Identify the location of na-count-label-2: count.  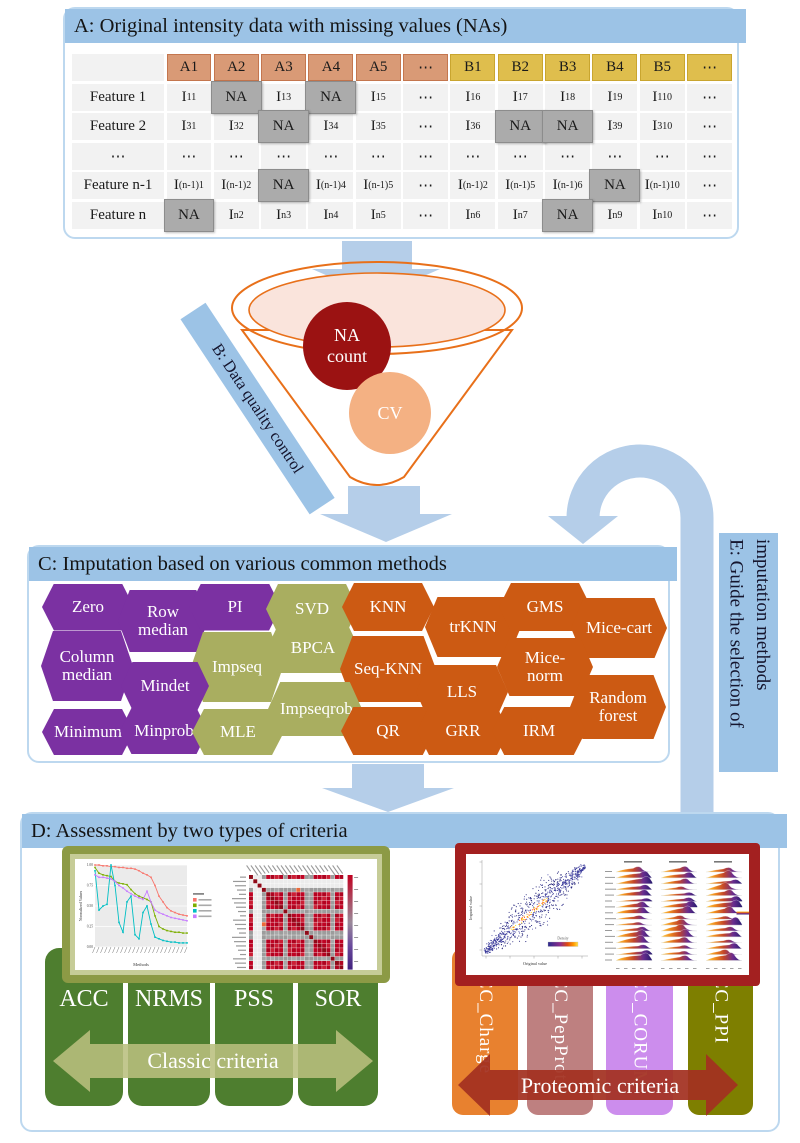
(347, 356).